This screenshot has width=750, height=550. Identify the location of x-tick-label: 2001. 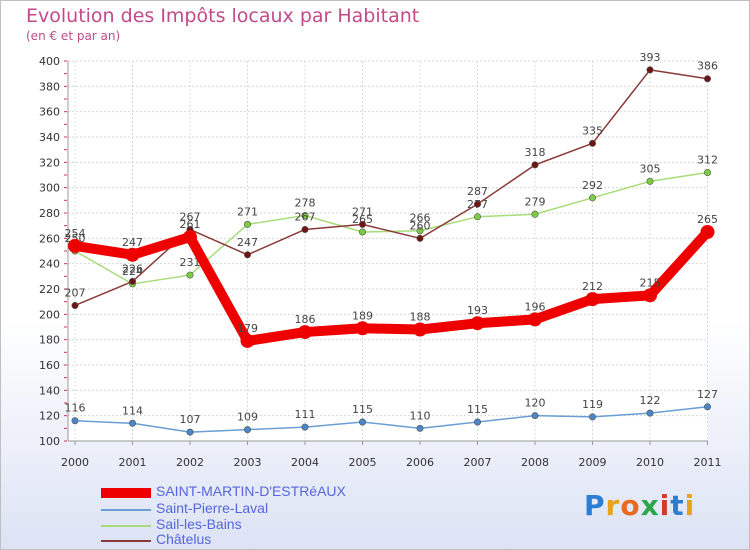
(133, 462).